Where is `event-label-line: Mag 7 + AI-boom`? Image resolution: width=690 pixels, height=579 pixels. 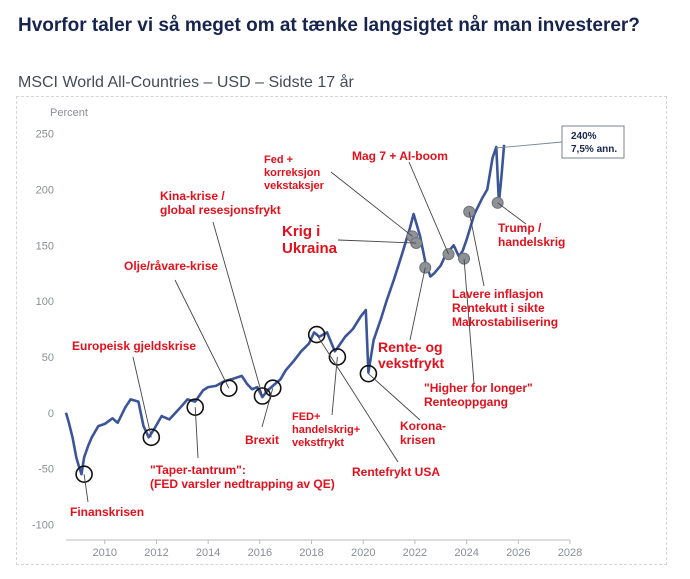
event-label-line: Mag 7 + AI-boom is located at coordinates (400, 156).